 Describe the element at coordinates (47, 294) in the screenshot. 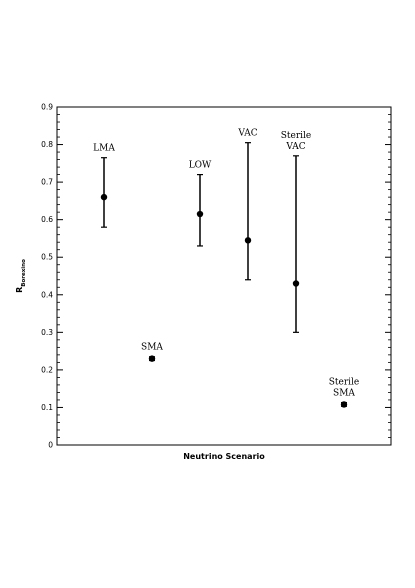

I see `y-tick-label: 0.4` at that location.